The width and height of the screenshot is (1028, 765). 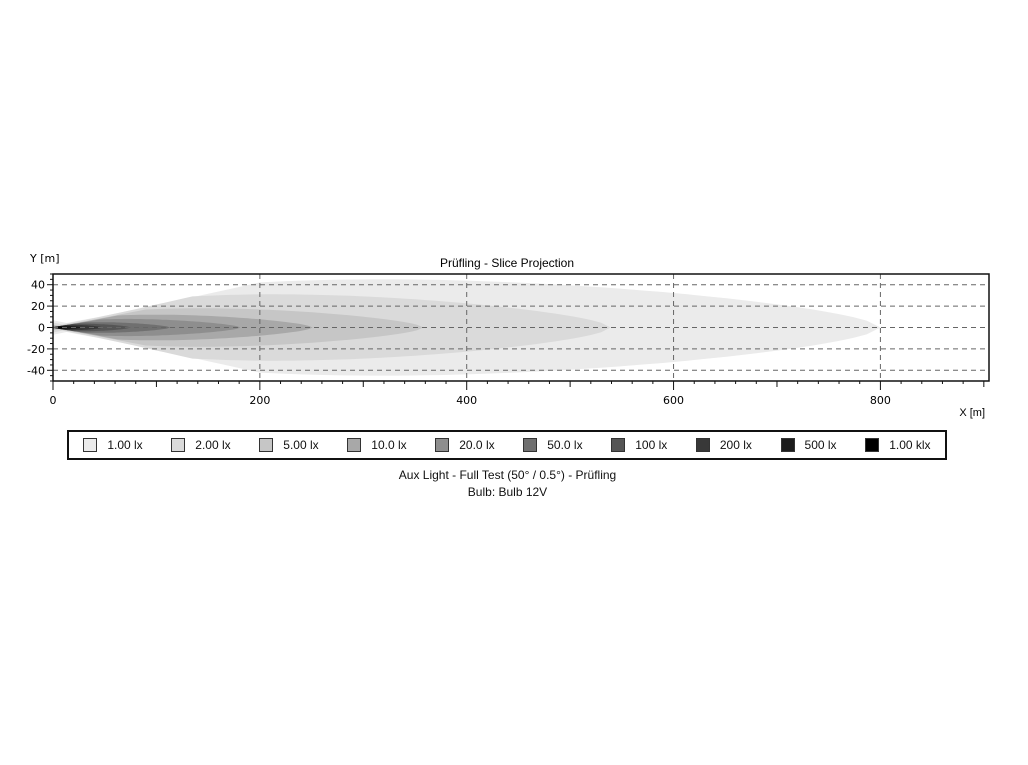 What do you see at coordinates (466, 400) in the screenshot?
I see `x-tick-label: 400` at bounding box center [466, 400].